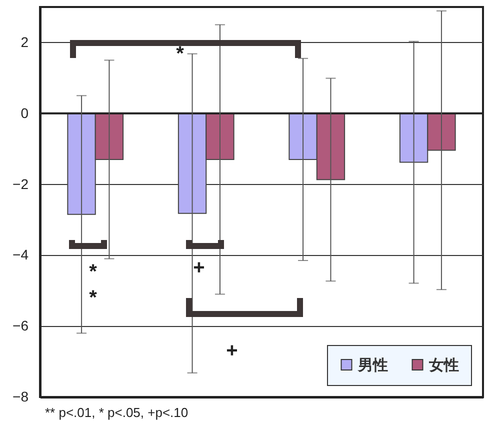 The width and height of the screenshot is (488, 430). Describe the element at coordinates (443, 365) in the screenshot. I see `legend-label: 女性` at that location.